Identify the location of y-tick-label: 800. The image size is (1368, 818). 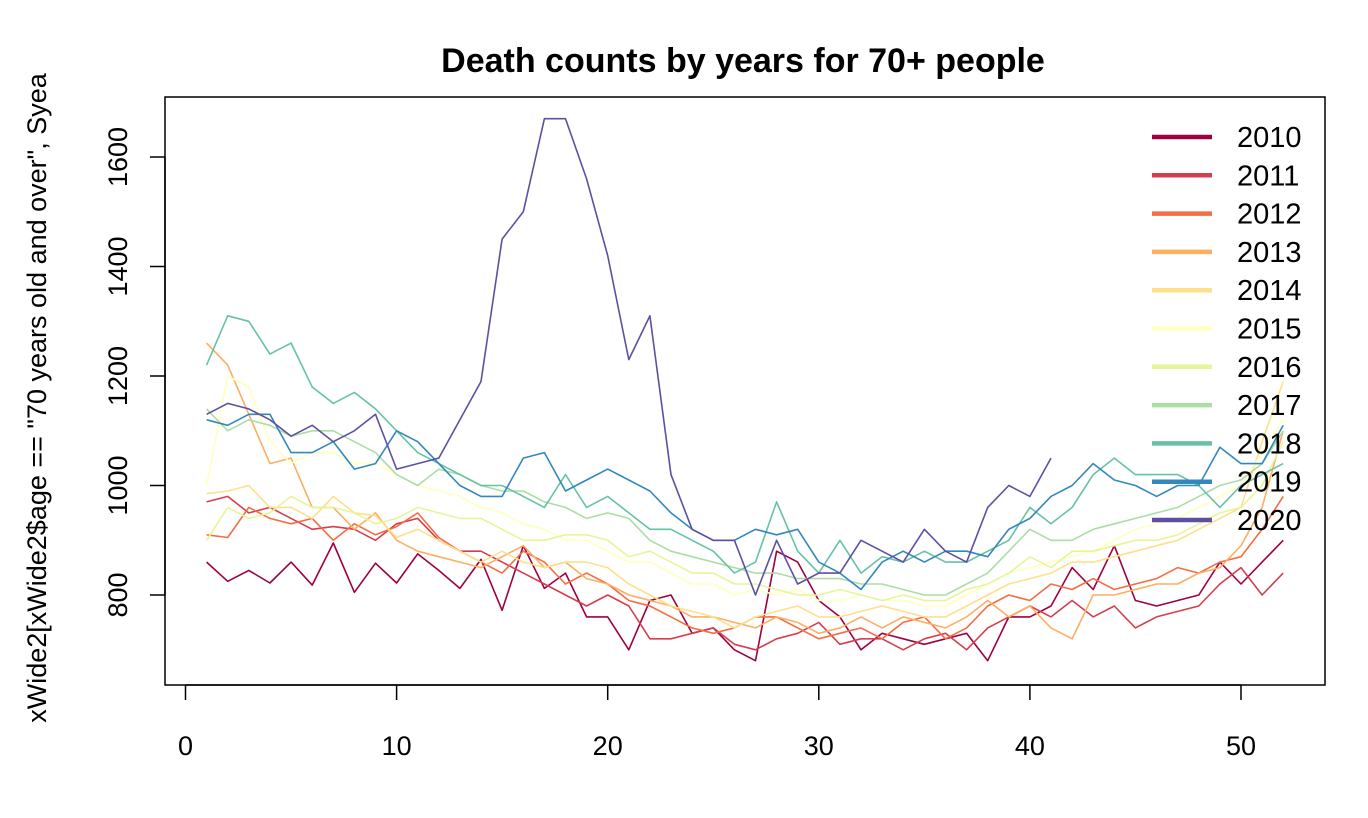
(118, 594).